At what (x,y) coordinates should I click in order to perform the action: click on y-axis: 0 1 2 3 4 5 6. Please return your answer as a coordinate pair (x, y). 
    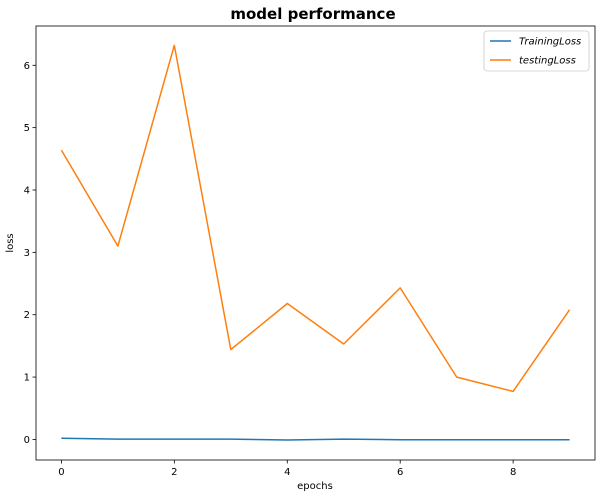
    Looking at the image, I should click on (30, 253).